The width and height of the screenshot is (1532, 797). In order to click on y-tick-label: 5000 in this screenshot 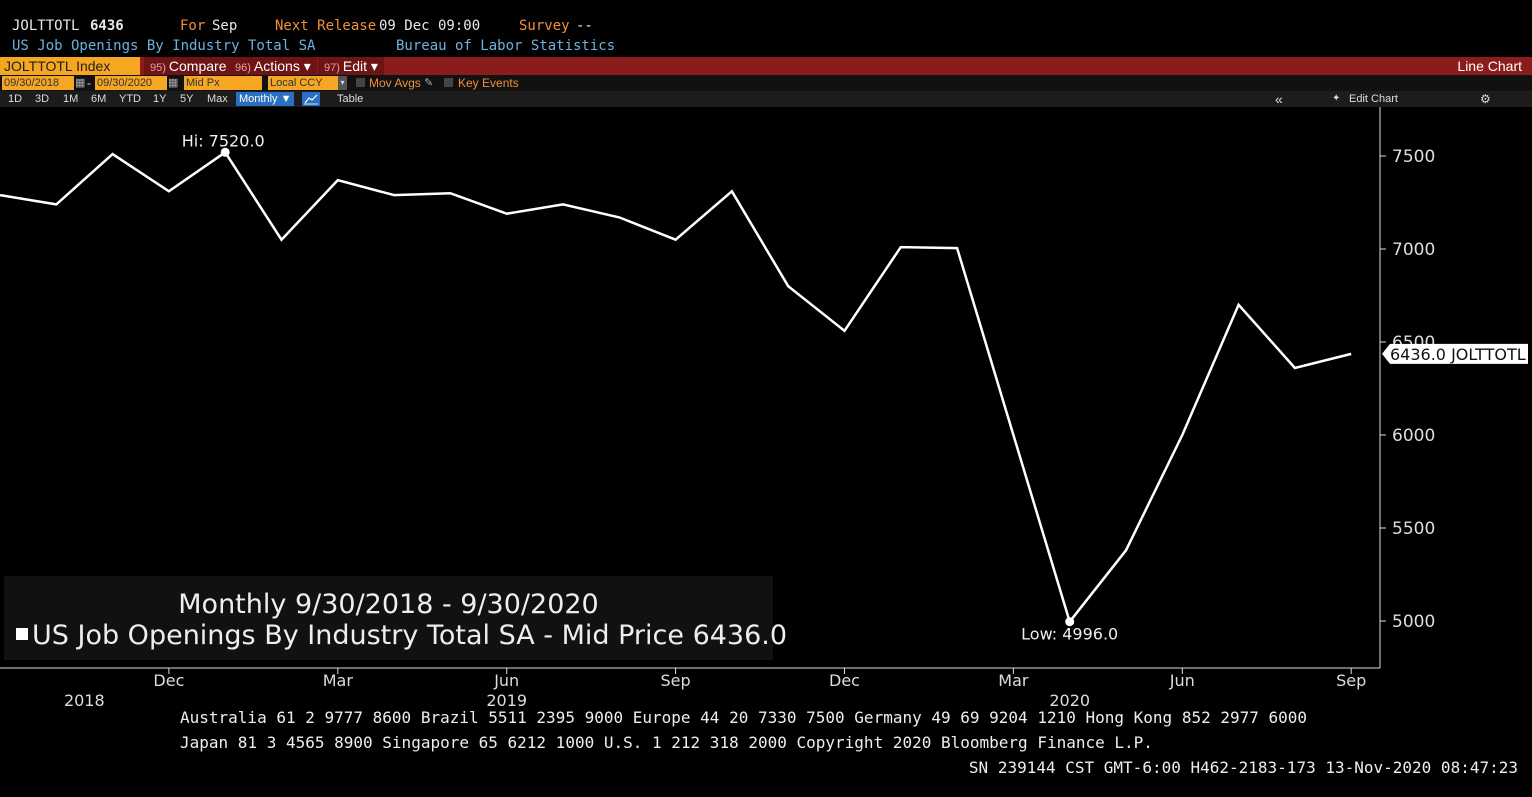, I will do `click(1413, 622)`.